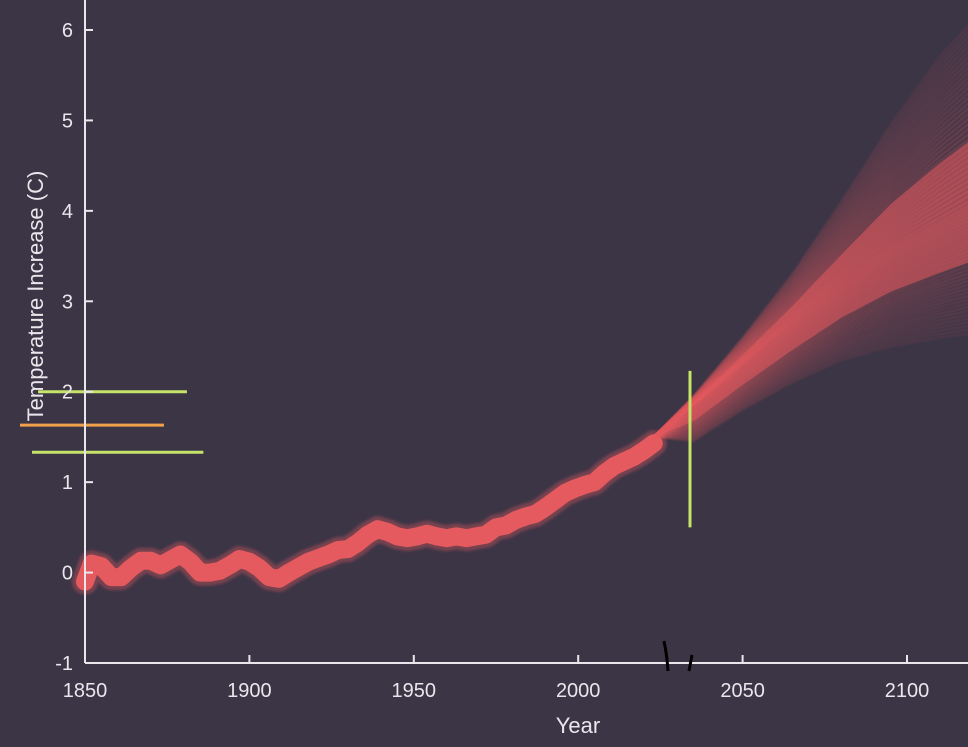 Image resolution: width=968 pixels, height=747 pixels. I want to click on projection-core-band, so click(810, 289).